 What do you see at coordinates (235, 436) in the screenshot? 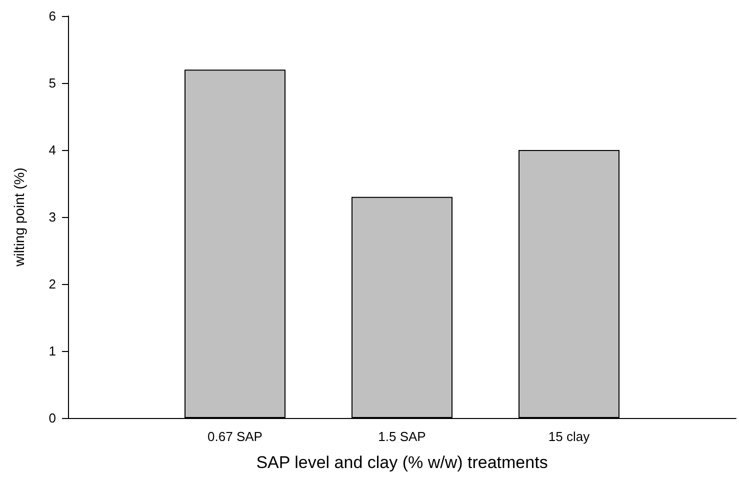
I see `x-tick-label: 0.67 SAP` at bounding box center [235, 436].